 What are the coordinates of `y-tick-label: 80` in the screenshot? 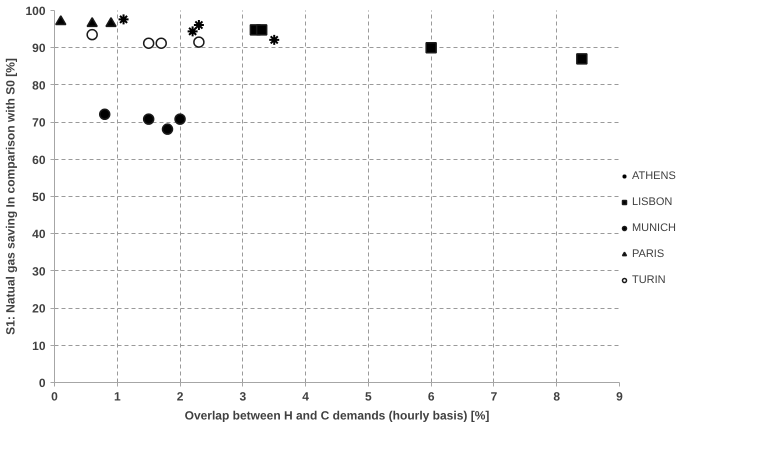 It's located at (39, 85).